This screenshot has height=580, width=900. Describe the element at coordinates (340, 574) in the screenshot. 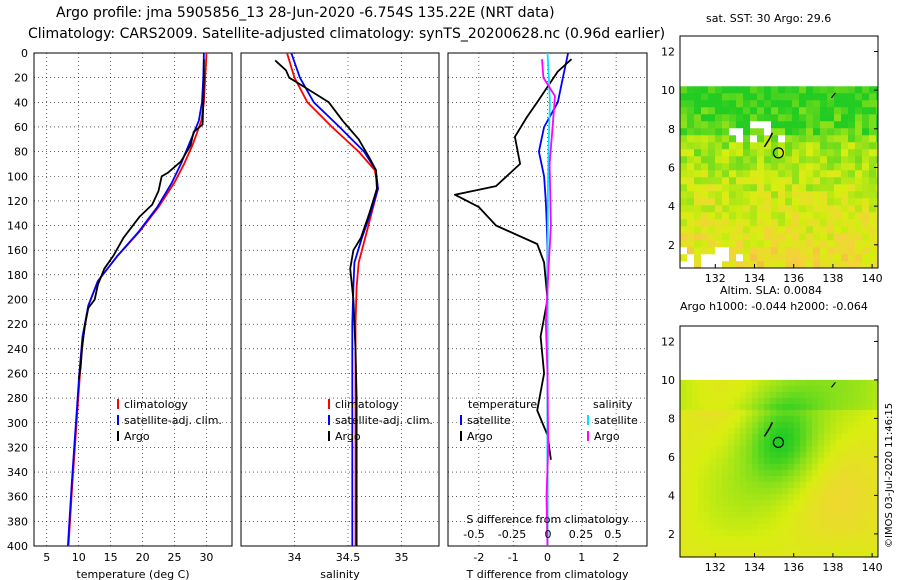

I see `x-axis-label-salinity: salinity` at that location.